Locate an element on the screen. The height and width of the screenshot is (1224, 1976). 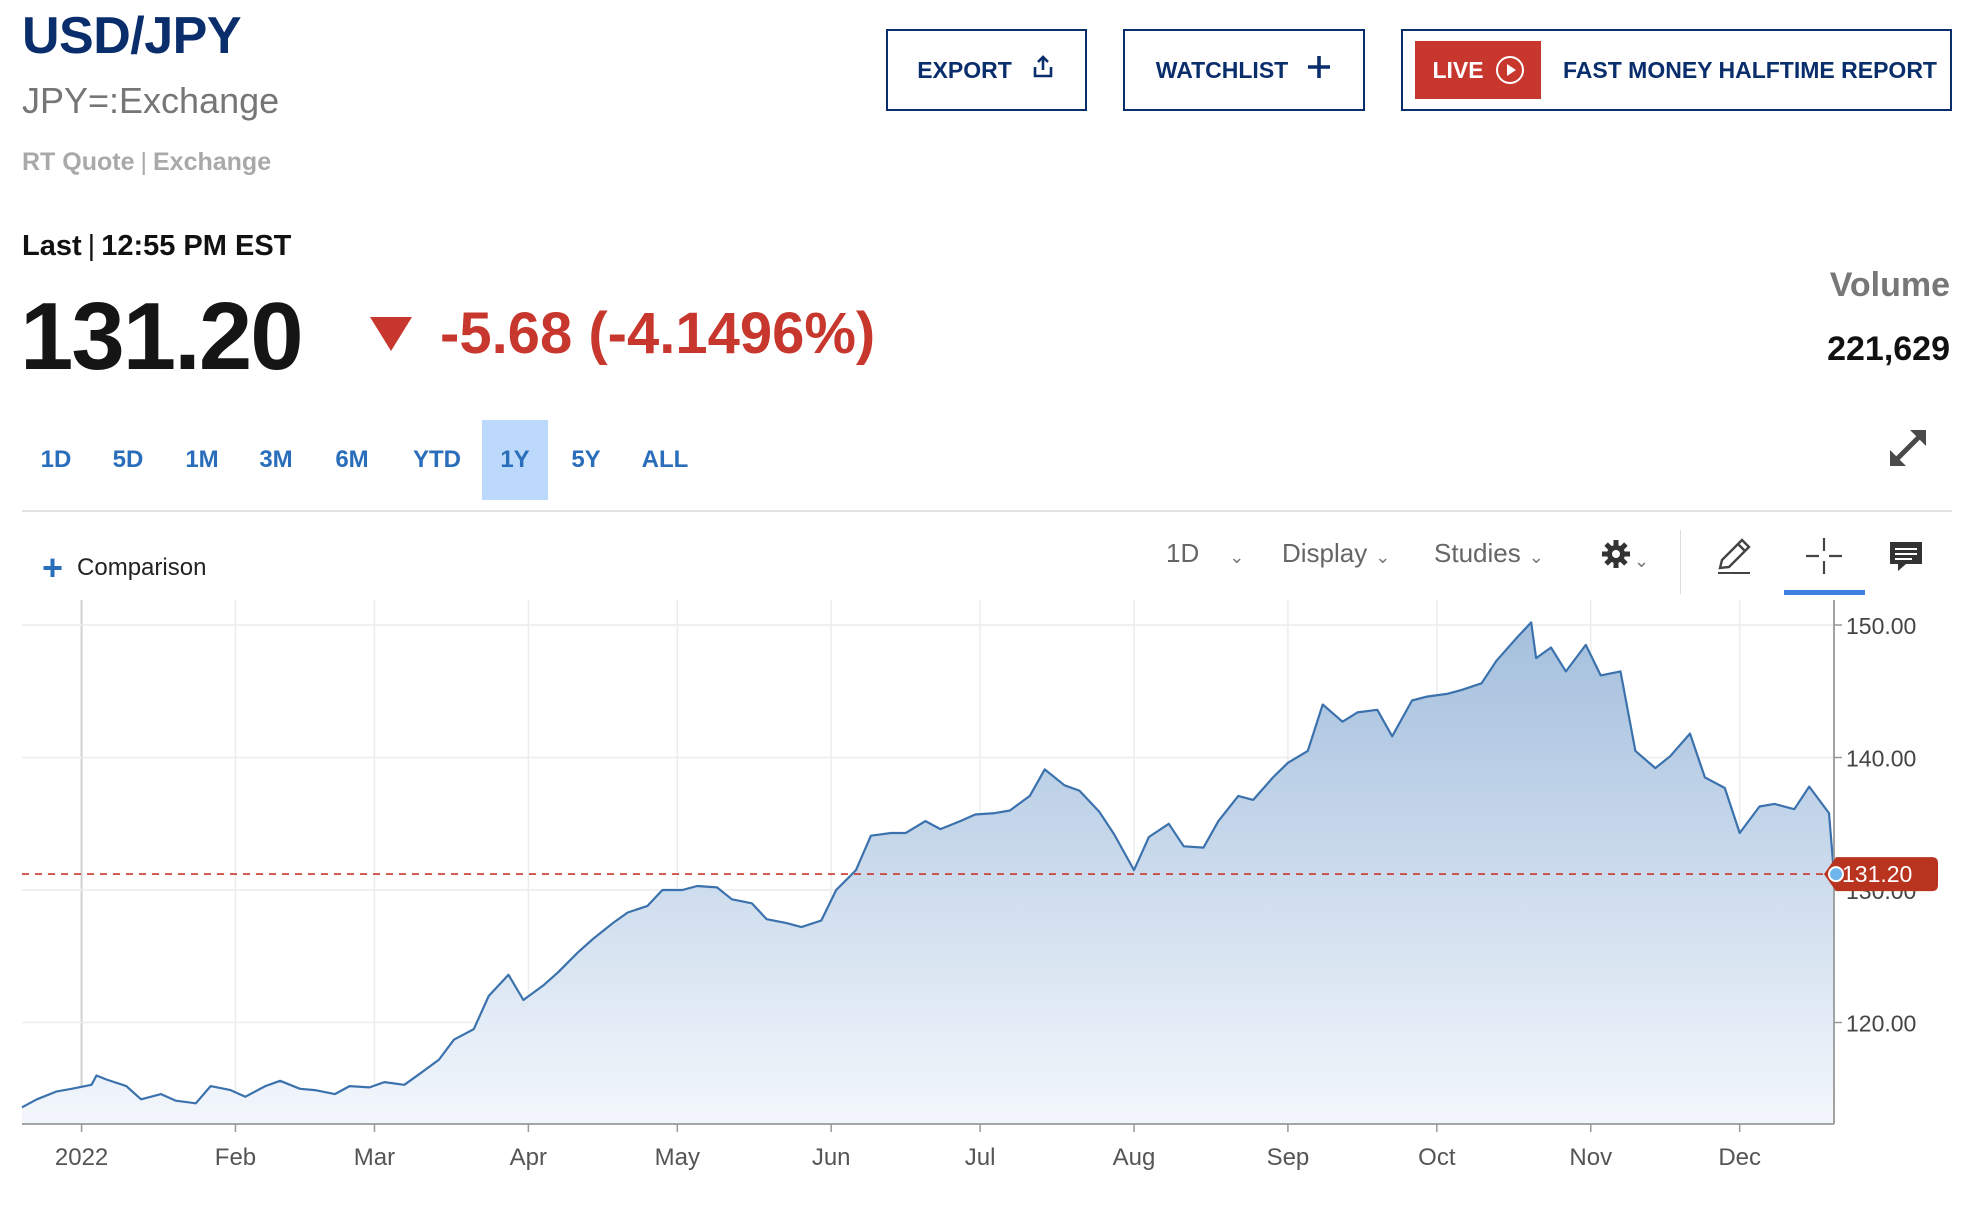
expand-icon is located at coordinates (1908, 448).